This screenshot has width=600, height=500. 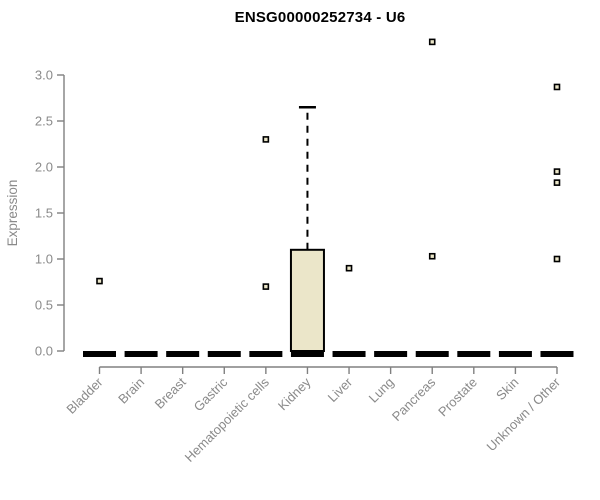 I want to click on y-axis-title: Expression, so click(x=12, y=213).